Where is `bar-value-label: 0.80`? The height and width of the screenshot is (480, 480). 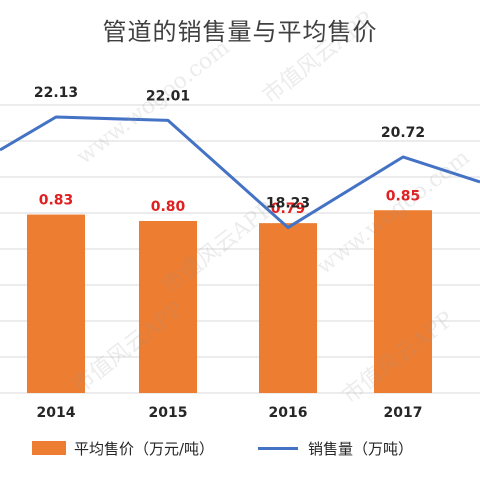 bar-value-label: 0.80 is located at coordinates (168, 207).